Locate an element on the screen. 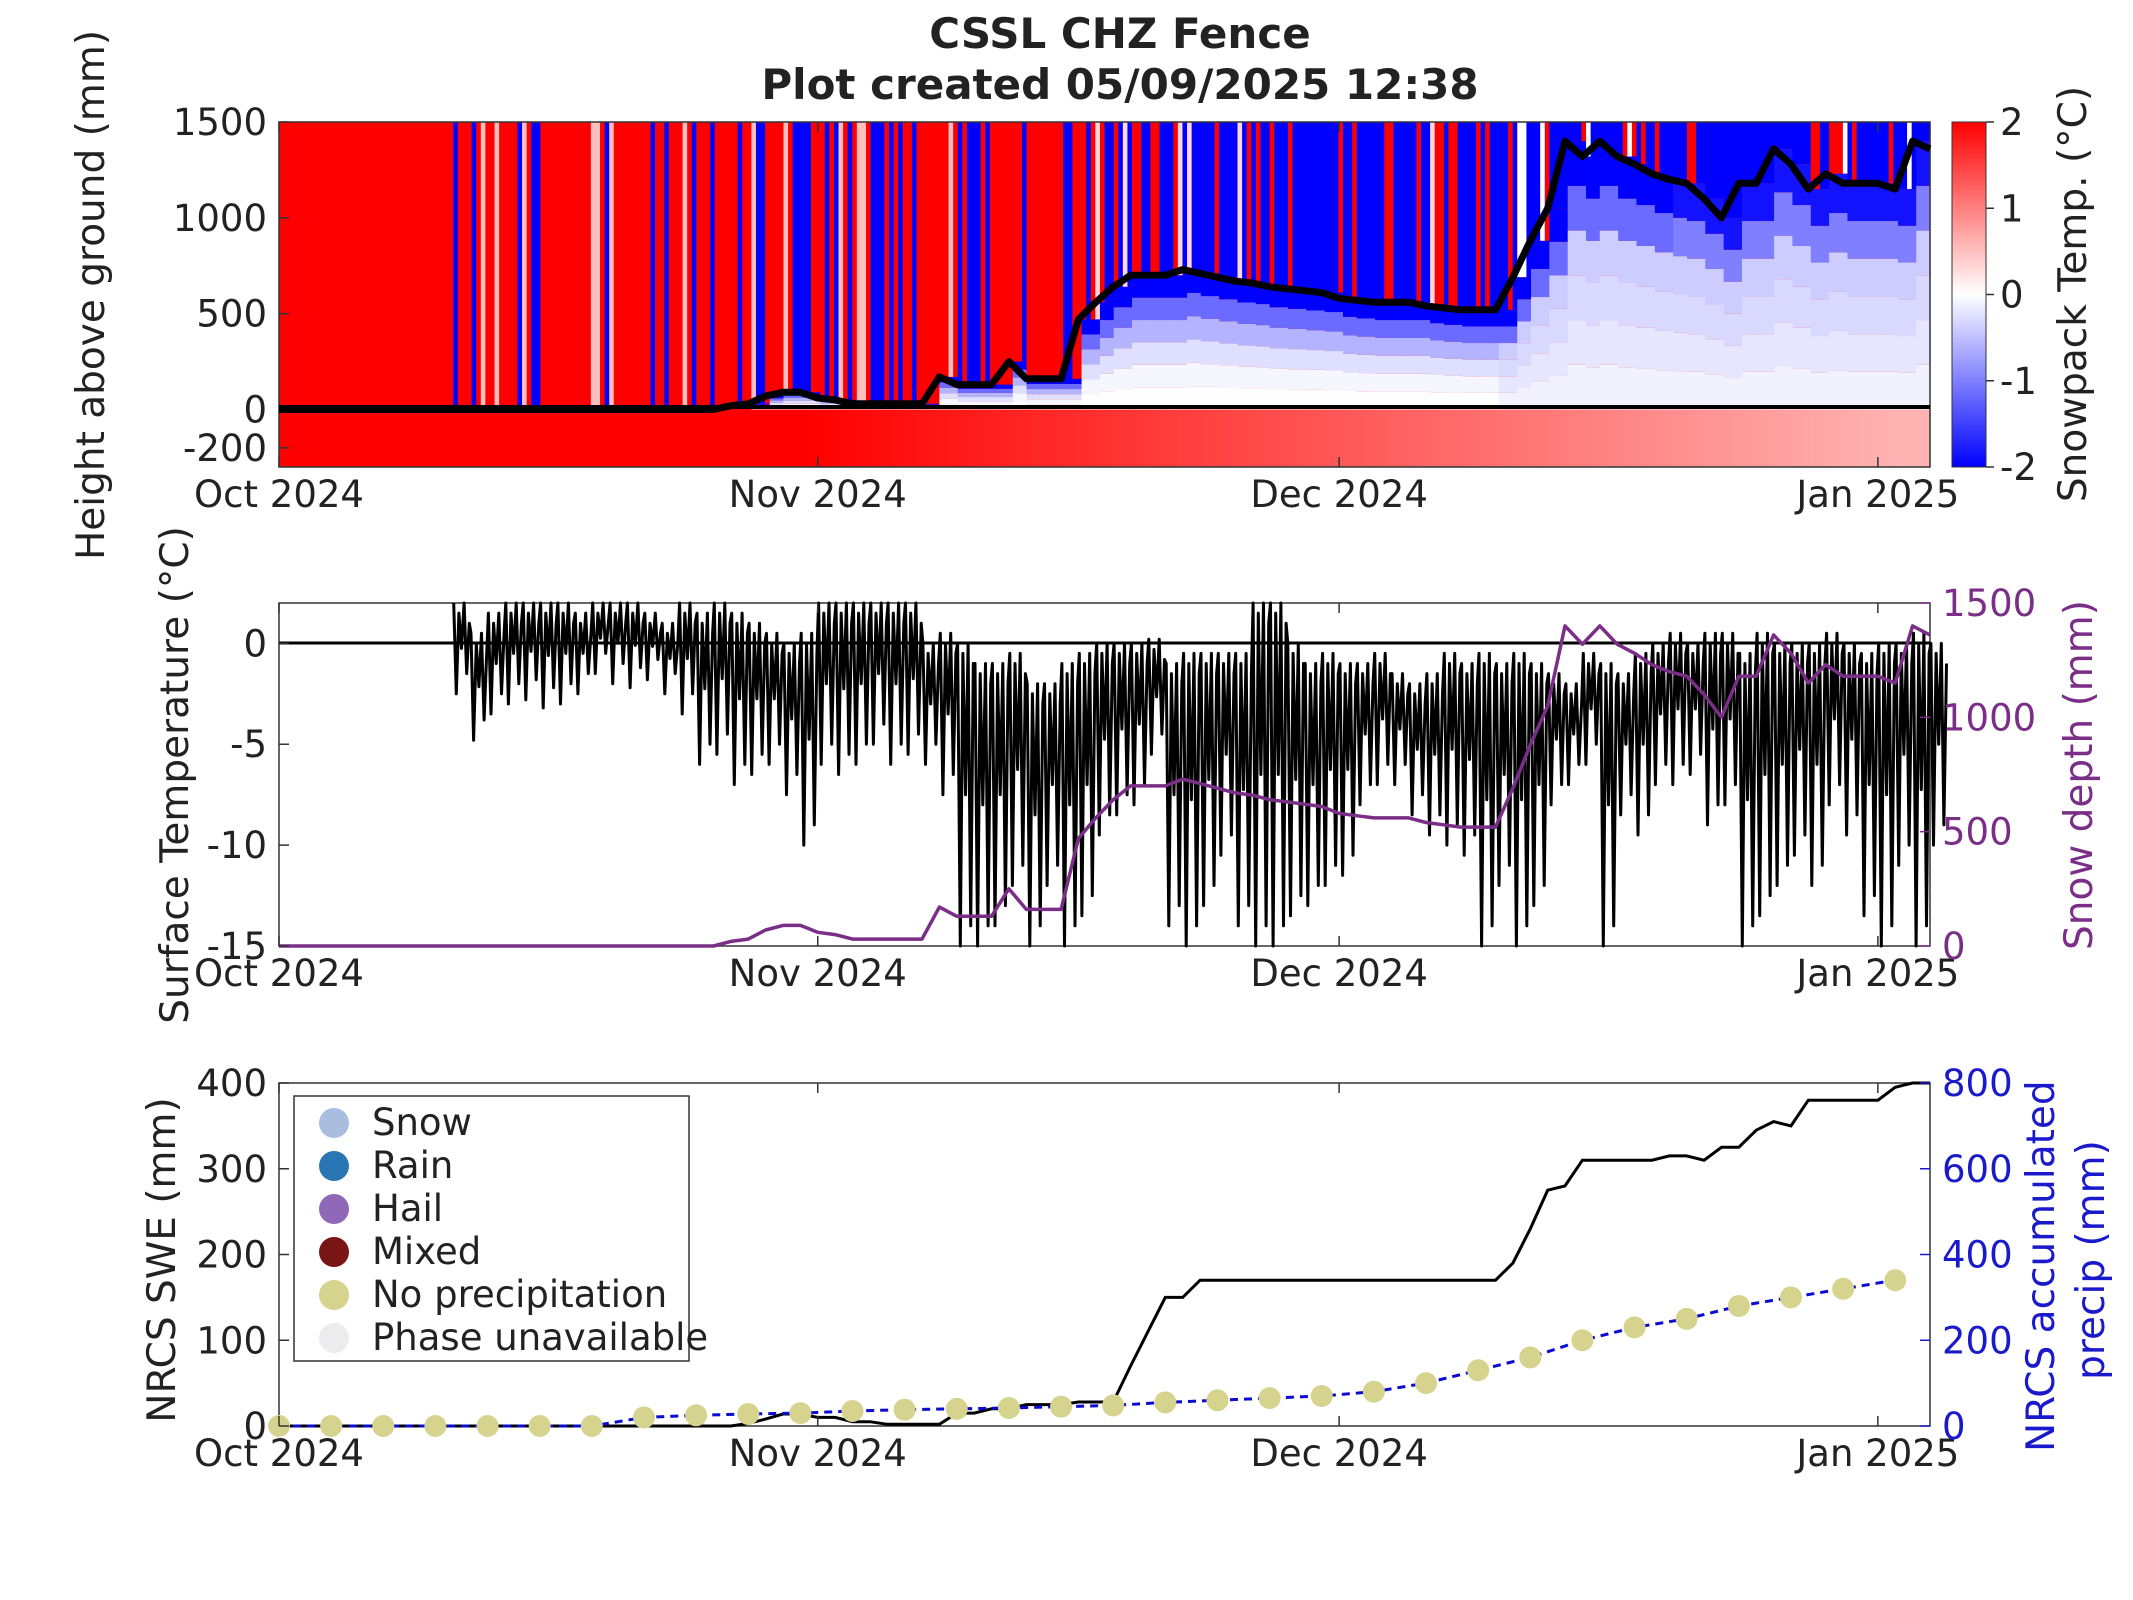 This screenshot has height=1600, width=2133. y-tick-label: 100 is located at coordinates (231, 1340).